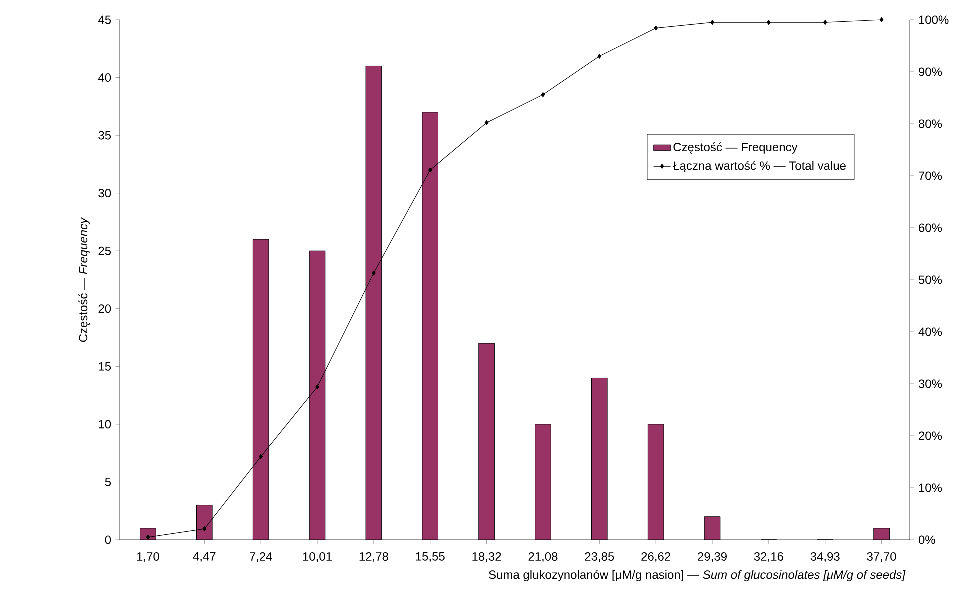 The width and height of the screenshot is (973, 612). What do you see at coordinates (543, 557) in the screenshot?
I see `x-tick-label: 21,08` at bounding box center [543, 557].